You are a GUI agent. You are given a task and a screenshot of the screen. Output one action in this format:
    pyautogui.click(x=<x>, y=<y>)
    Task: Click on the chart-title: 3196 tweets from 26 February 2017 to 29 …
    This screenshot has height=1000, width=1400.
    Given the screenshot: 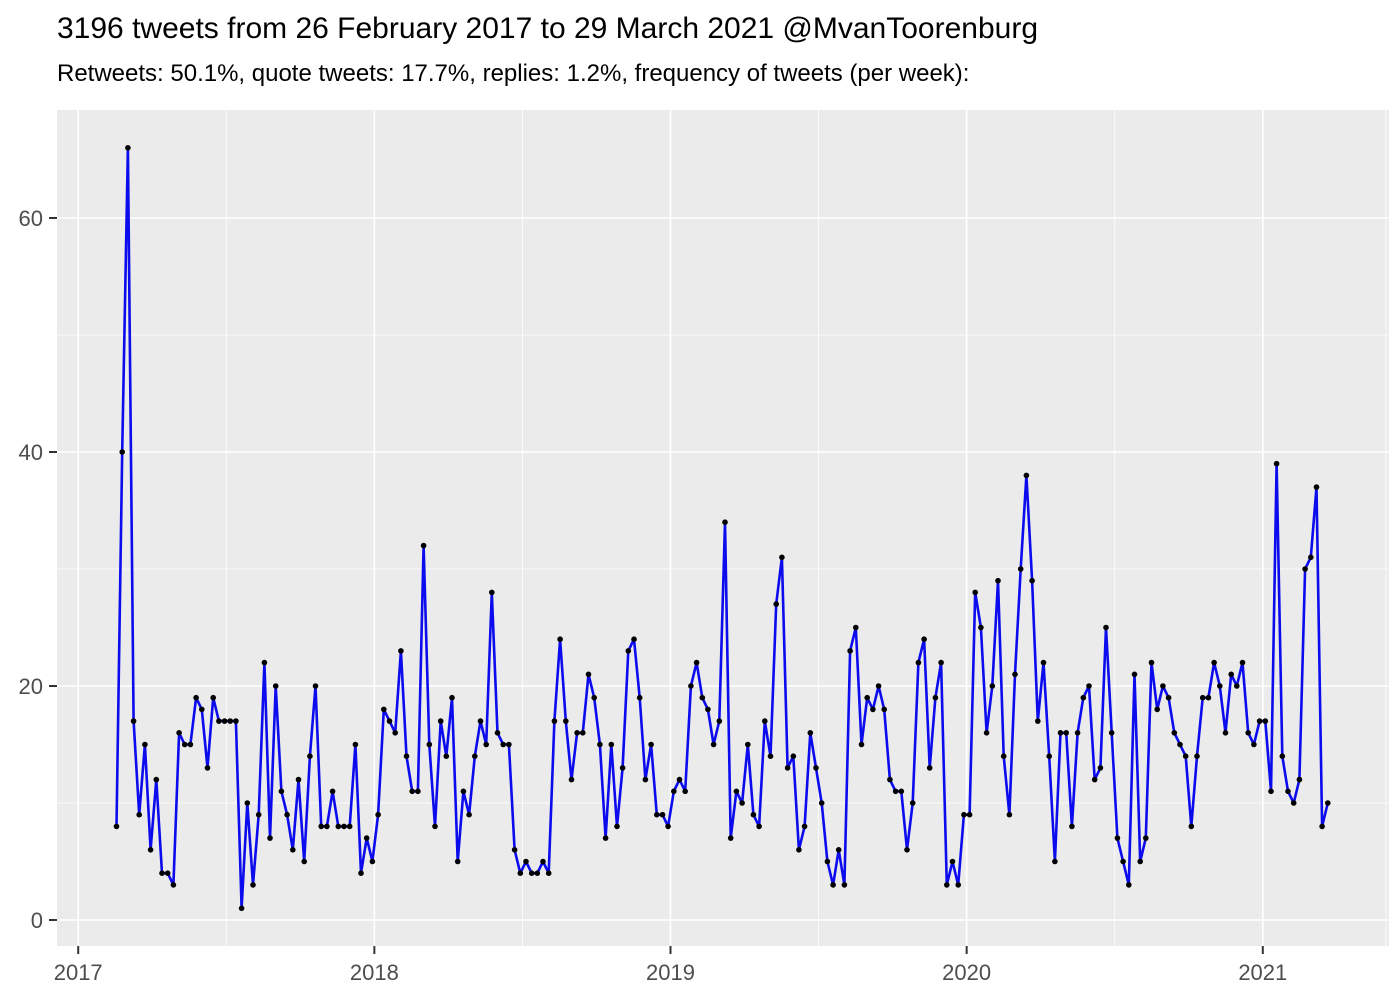 What is the action you would take?
    pyautogui.click(x=548, y=28)
    